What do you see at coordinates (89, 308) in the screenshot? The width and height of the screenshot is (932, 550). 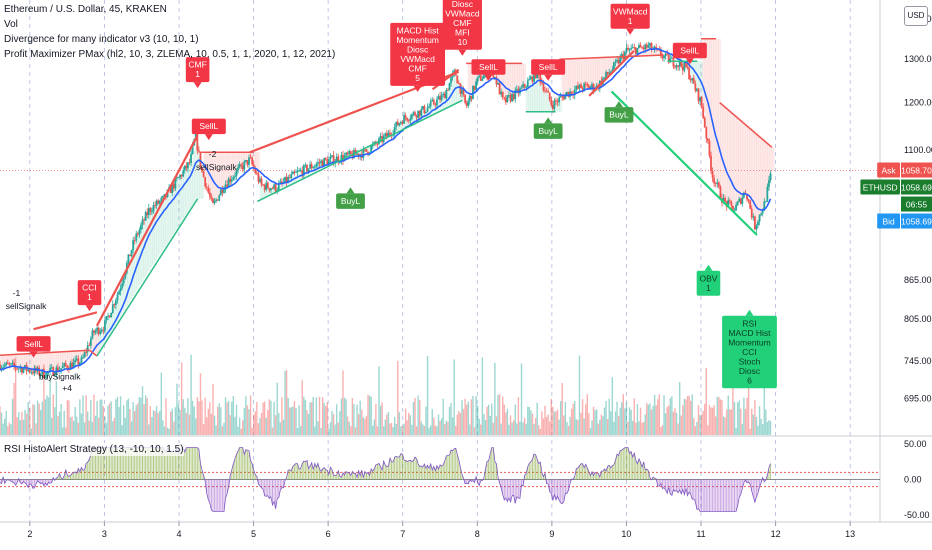 I see `signal-pointer` at bounding box center [89, 308].